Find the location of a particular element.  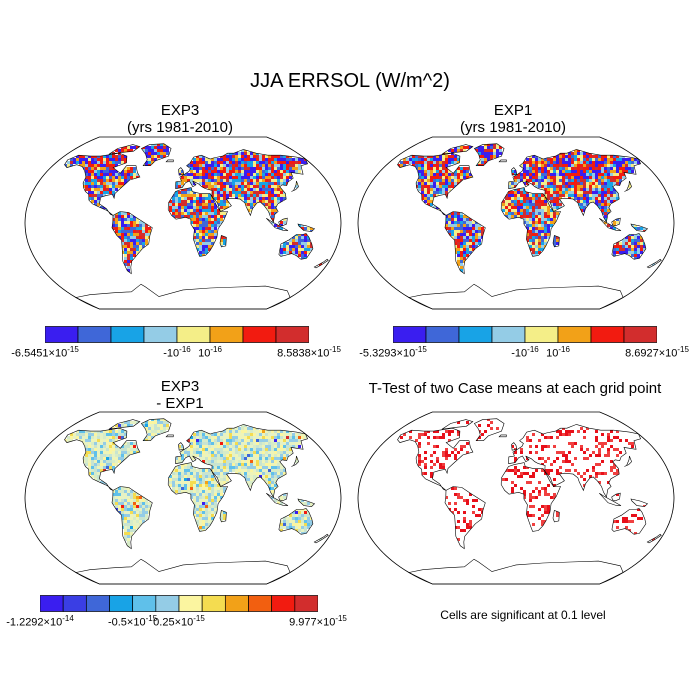

colorbar-tick-label: -0.5×10⁻¹⁵ is located at coordinates (132, 621).